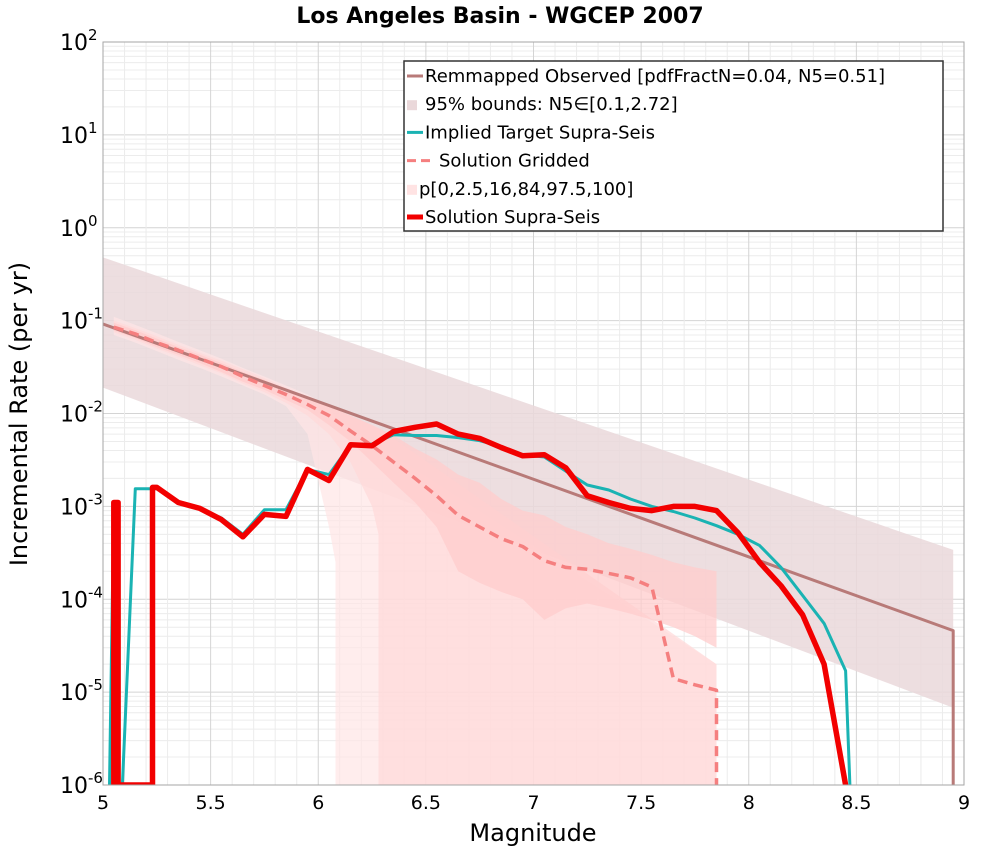  I want to click on x-tick-label: 5.5, so click(211, 803).